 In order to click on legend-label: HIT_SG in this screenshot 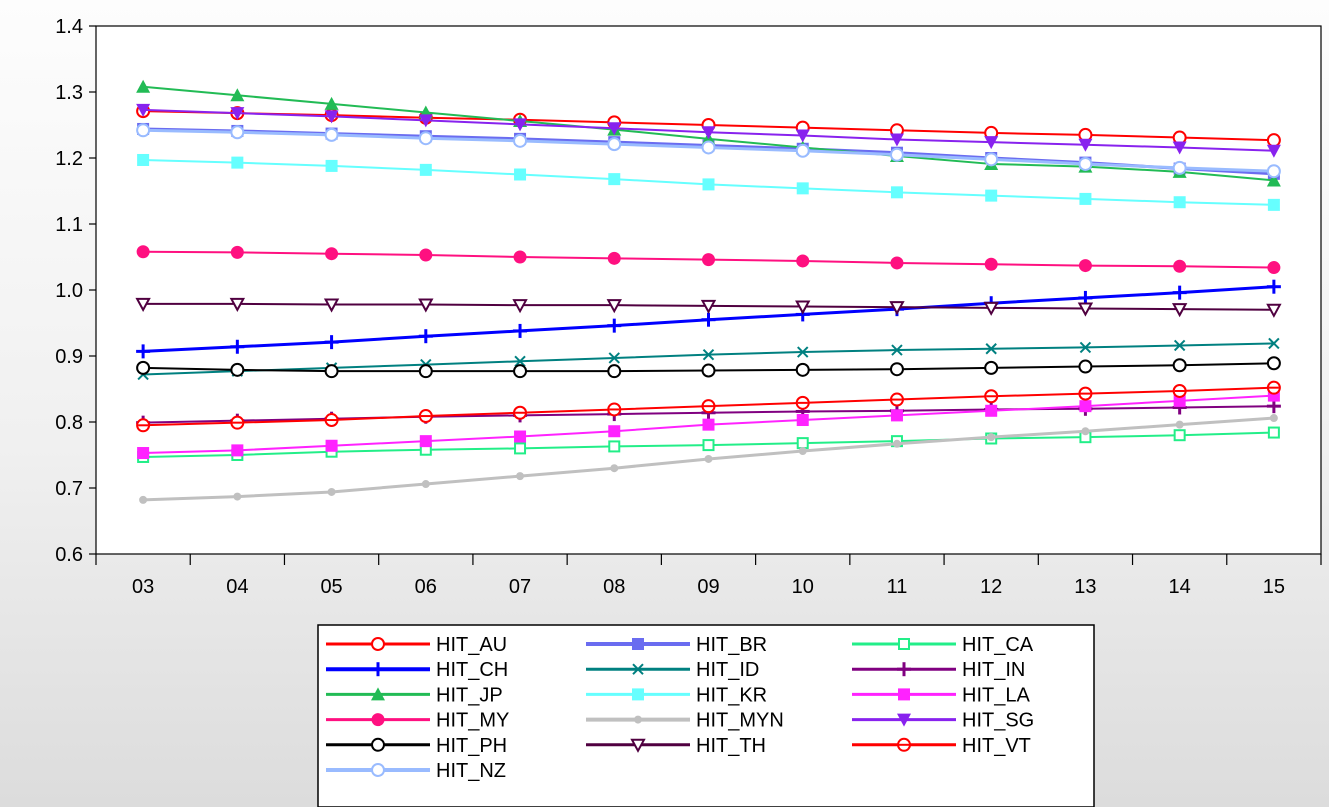, I will do `click(998, 721)`.